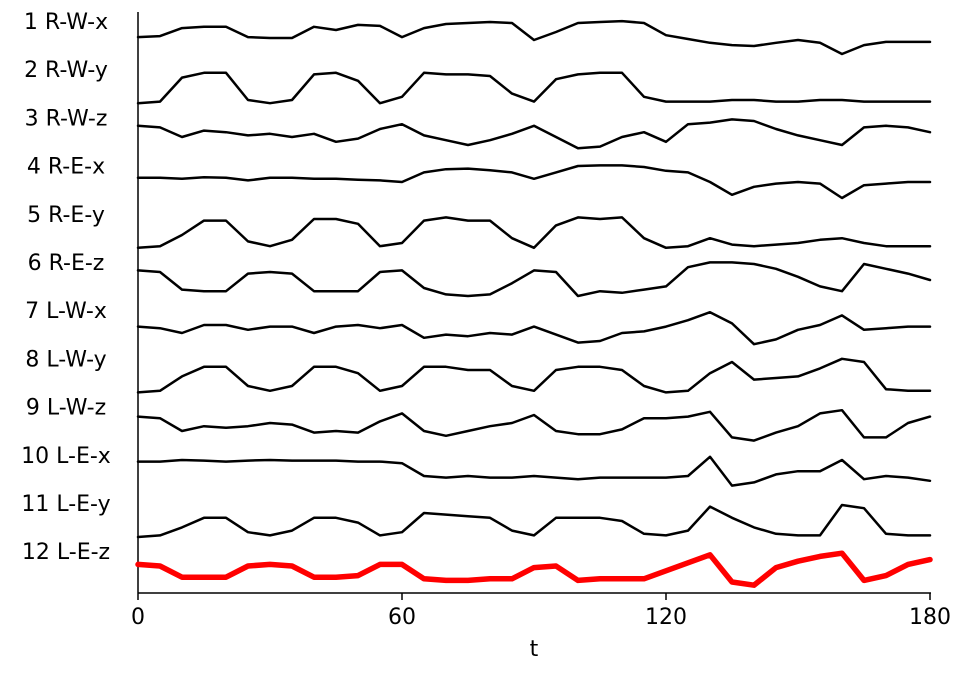  I want to click on x-tick-label: 60, so click(402, 617).